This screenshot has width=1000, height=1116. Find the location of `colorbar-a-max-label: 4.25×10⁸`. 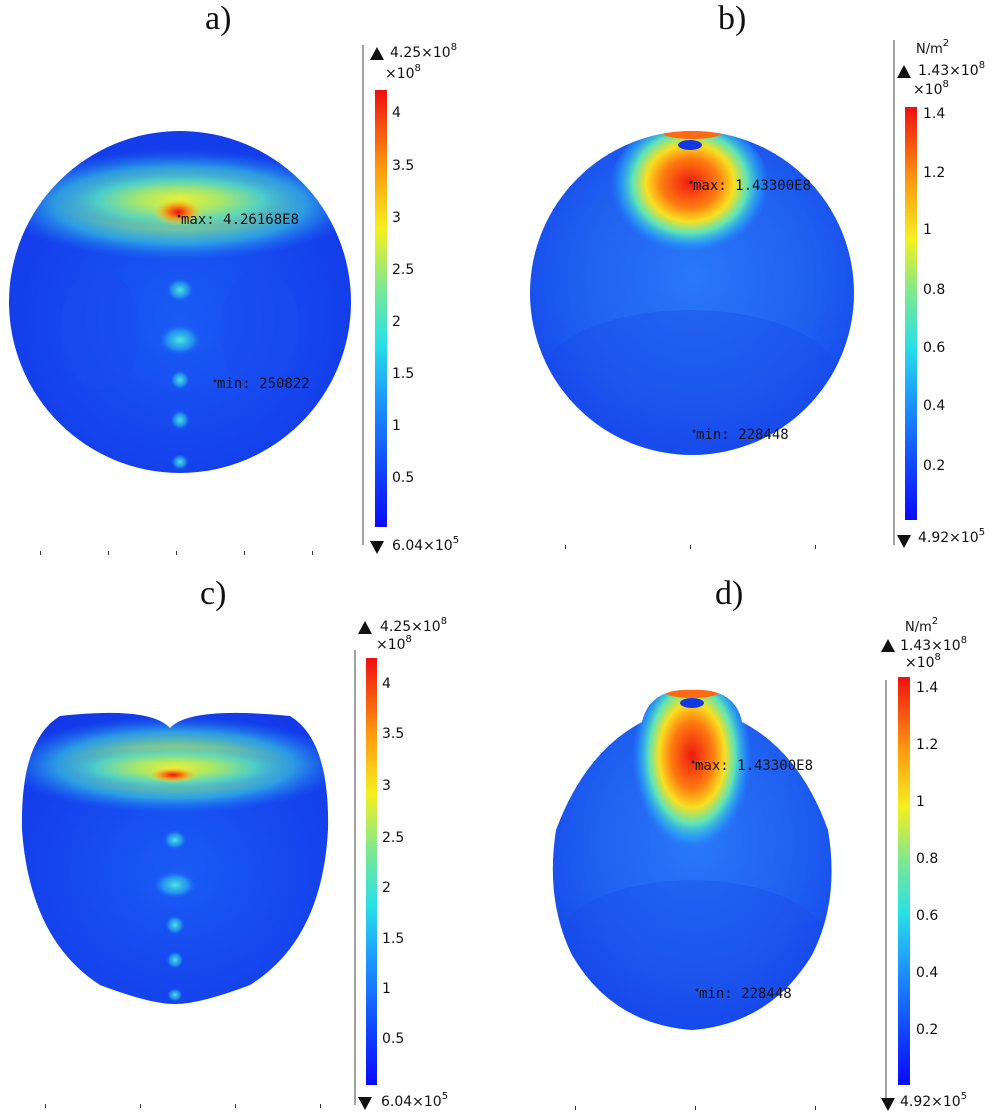

colorbar-a-max-label: 4.25×10⁸ is located at coordinates (424, 51).